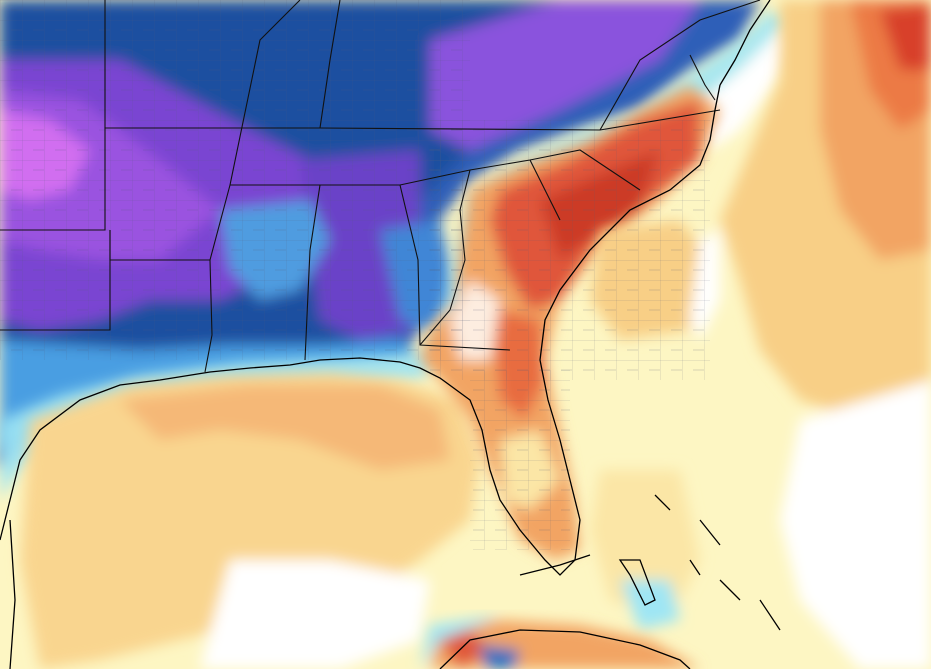  I want to click on county-grid-florida, so click(520, 460).